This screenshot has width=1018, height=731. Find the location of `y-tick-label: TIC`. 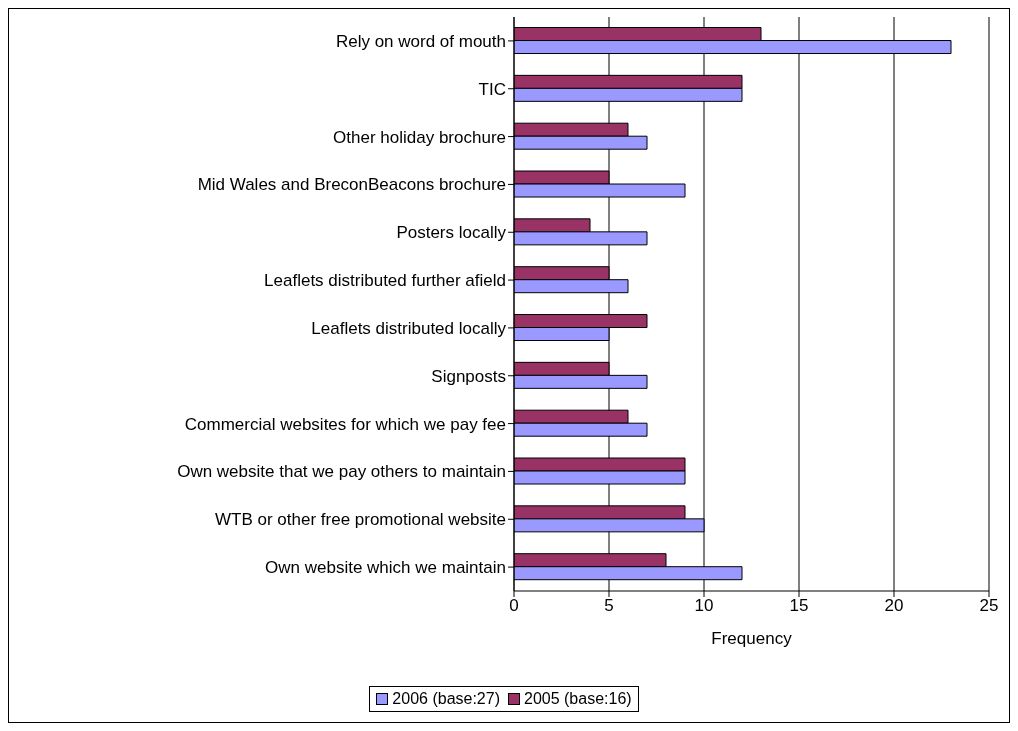

y-tick-label: TIC is located at coordinates (492, 89).